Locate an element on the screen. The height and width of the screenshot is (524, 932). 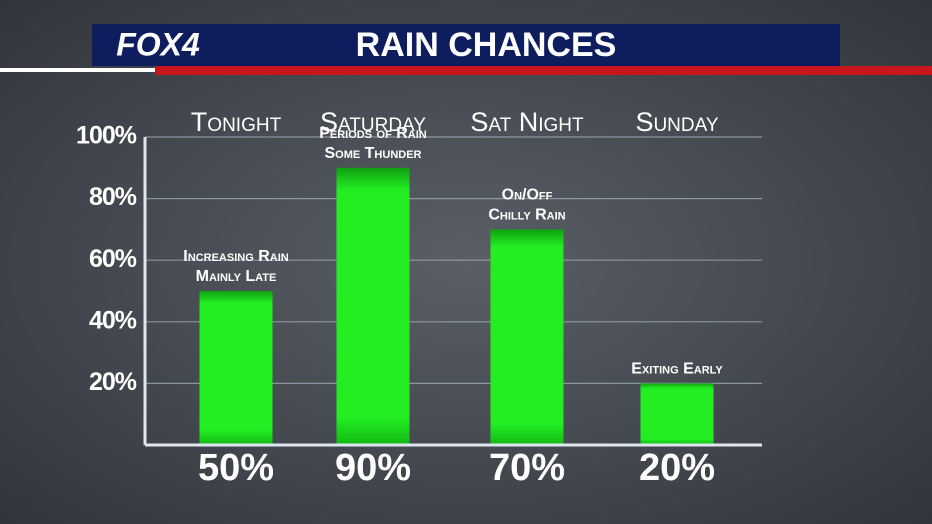
value-label: 90% is located at coordinates (373, 468).